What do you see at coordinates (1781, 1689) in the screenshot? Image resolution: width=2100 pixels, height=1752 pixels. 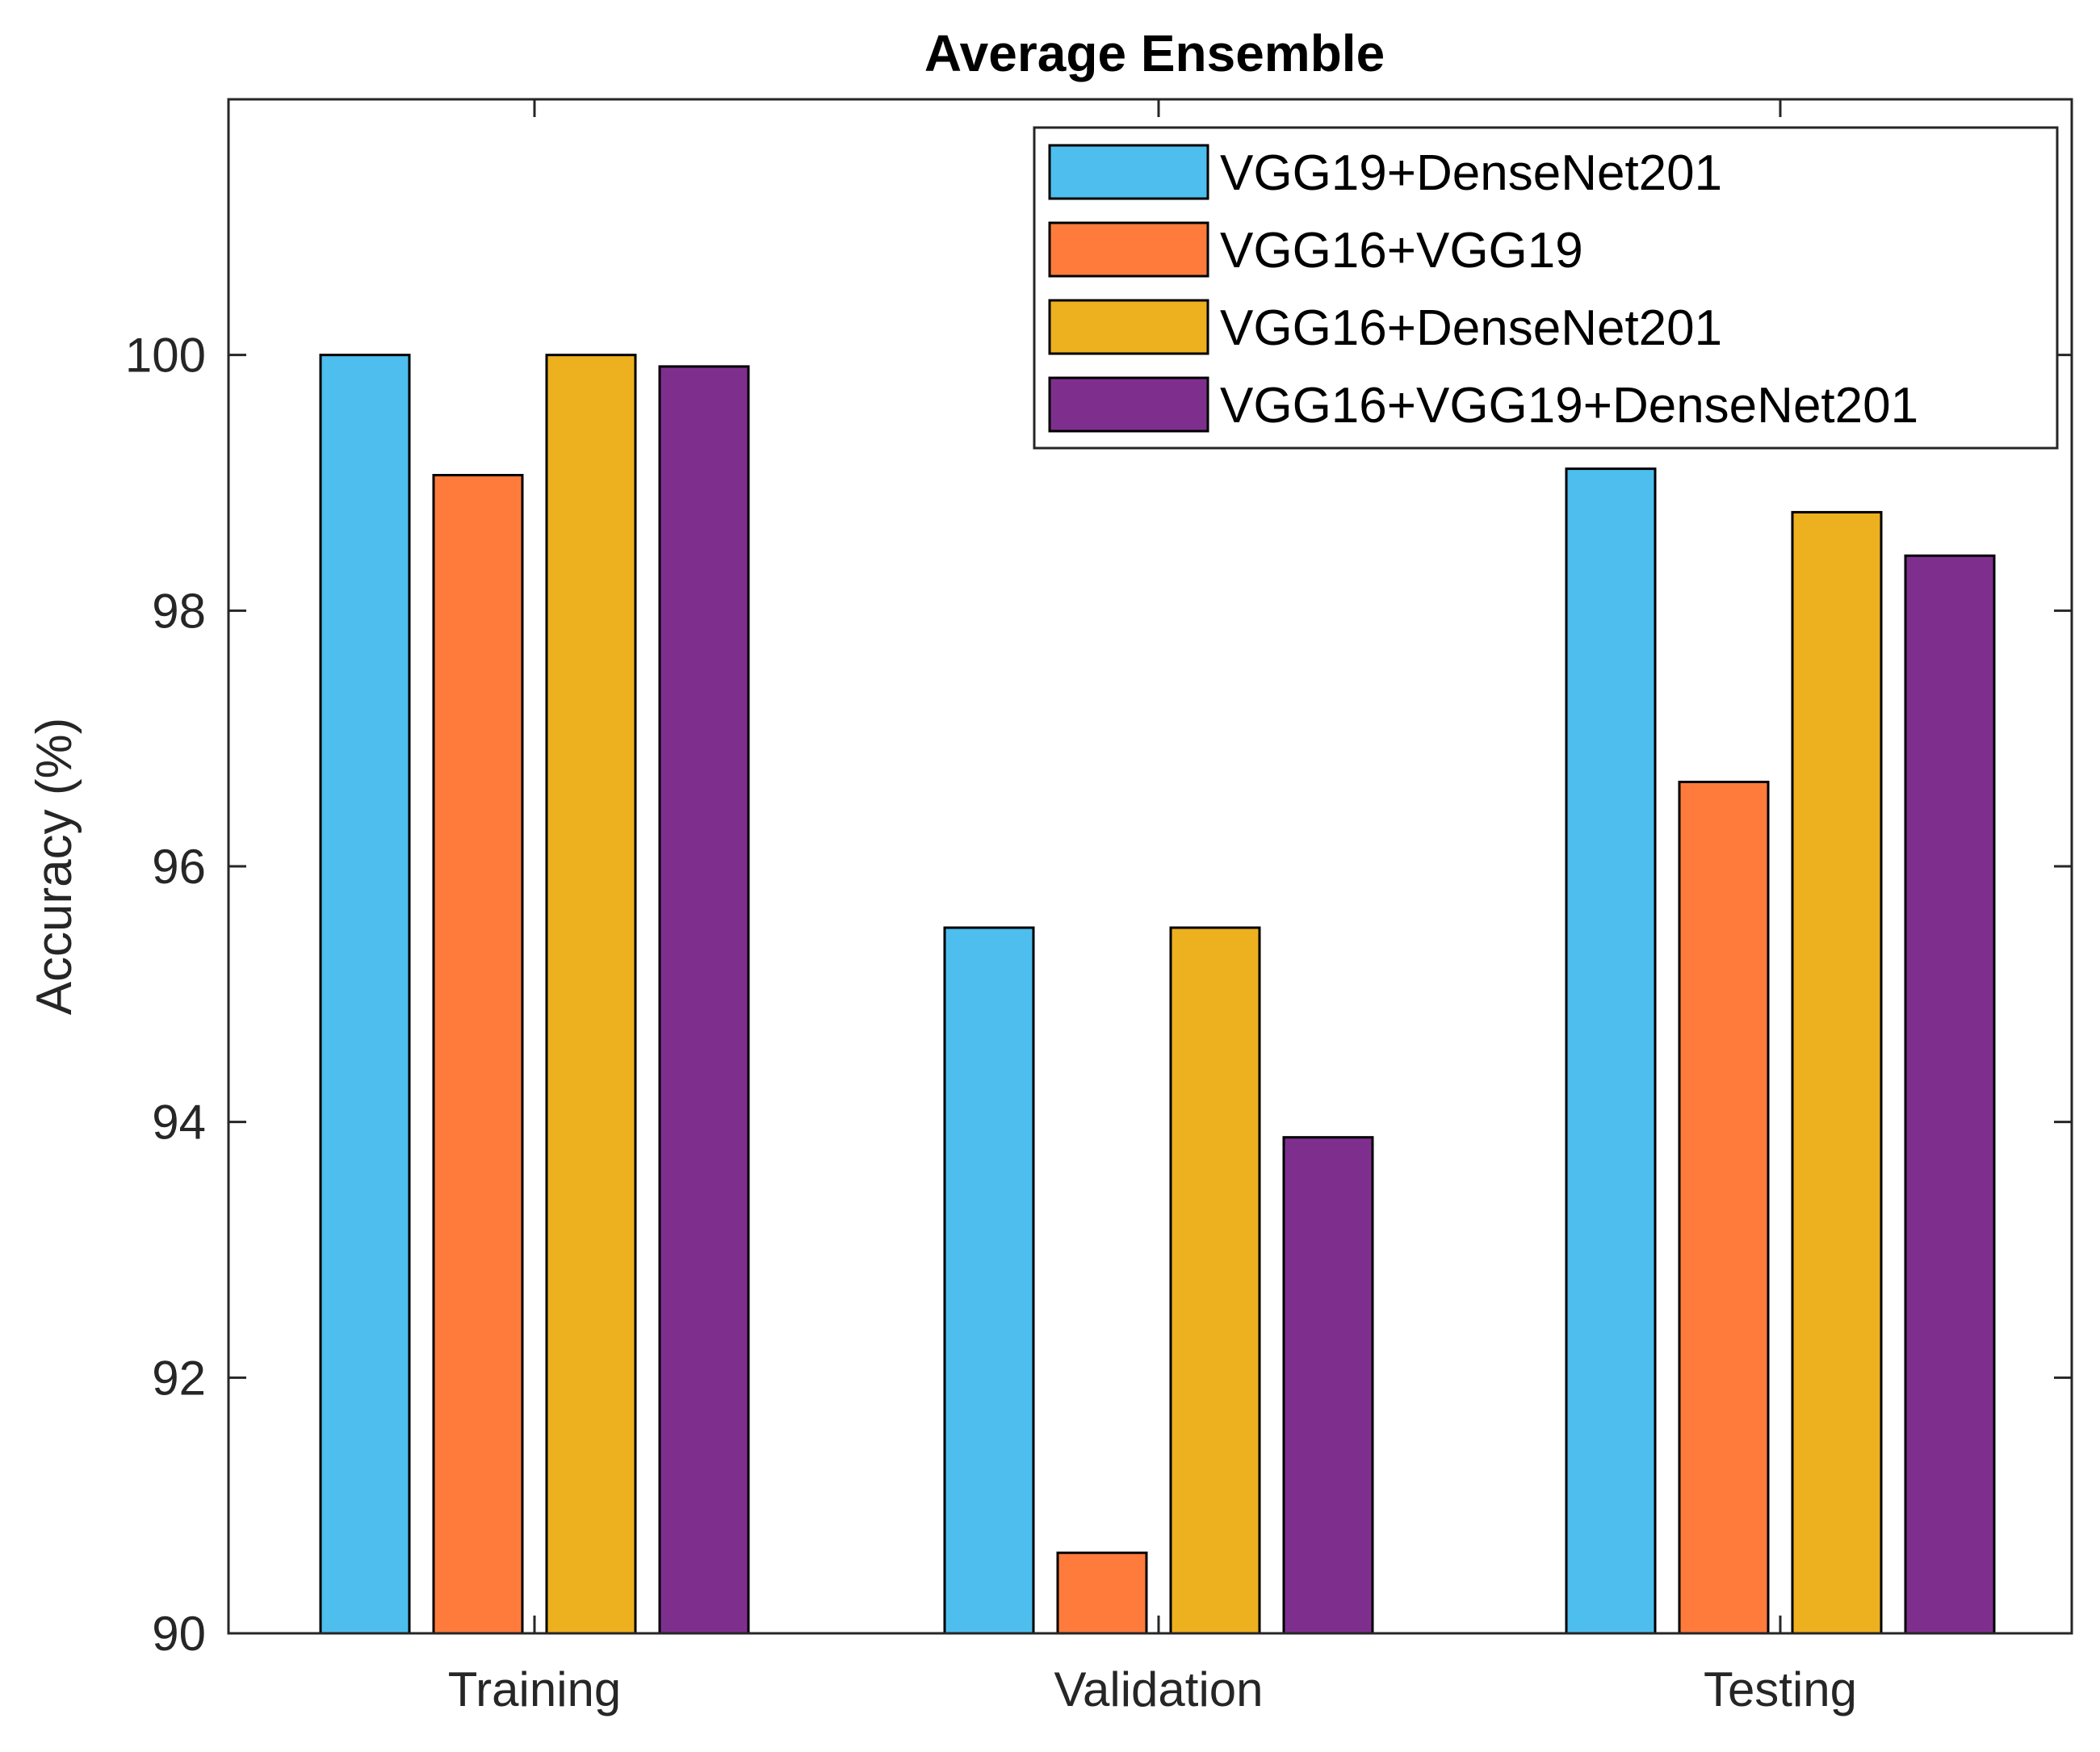 I see `x-tick-label-testing: Testing` at bounding box center [1781, 1689].